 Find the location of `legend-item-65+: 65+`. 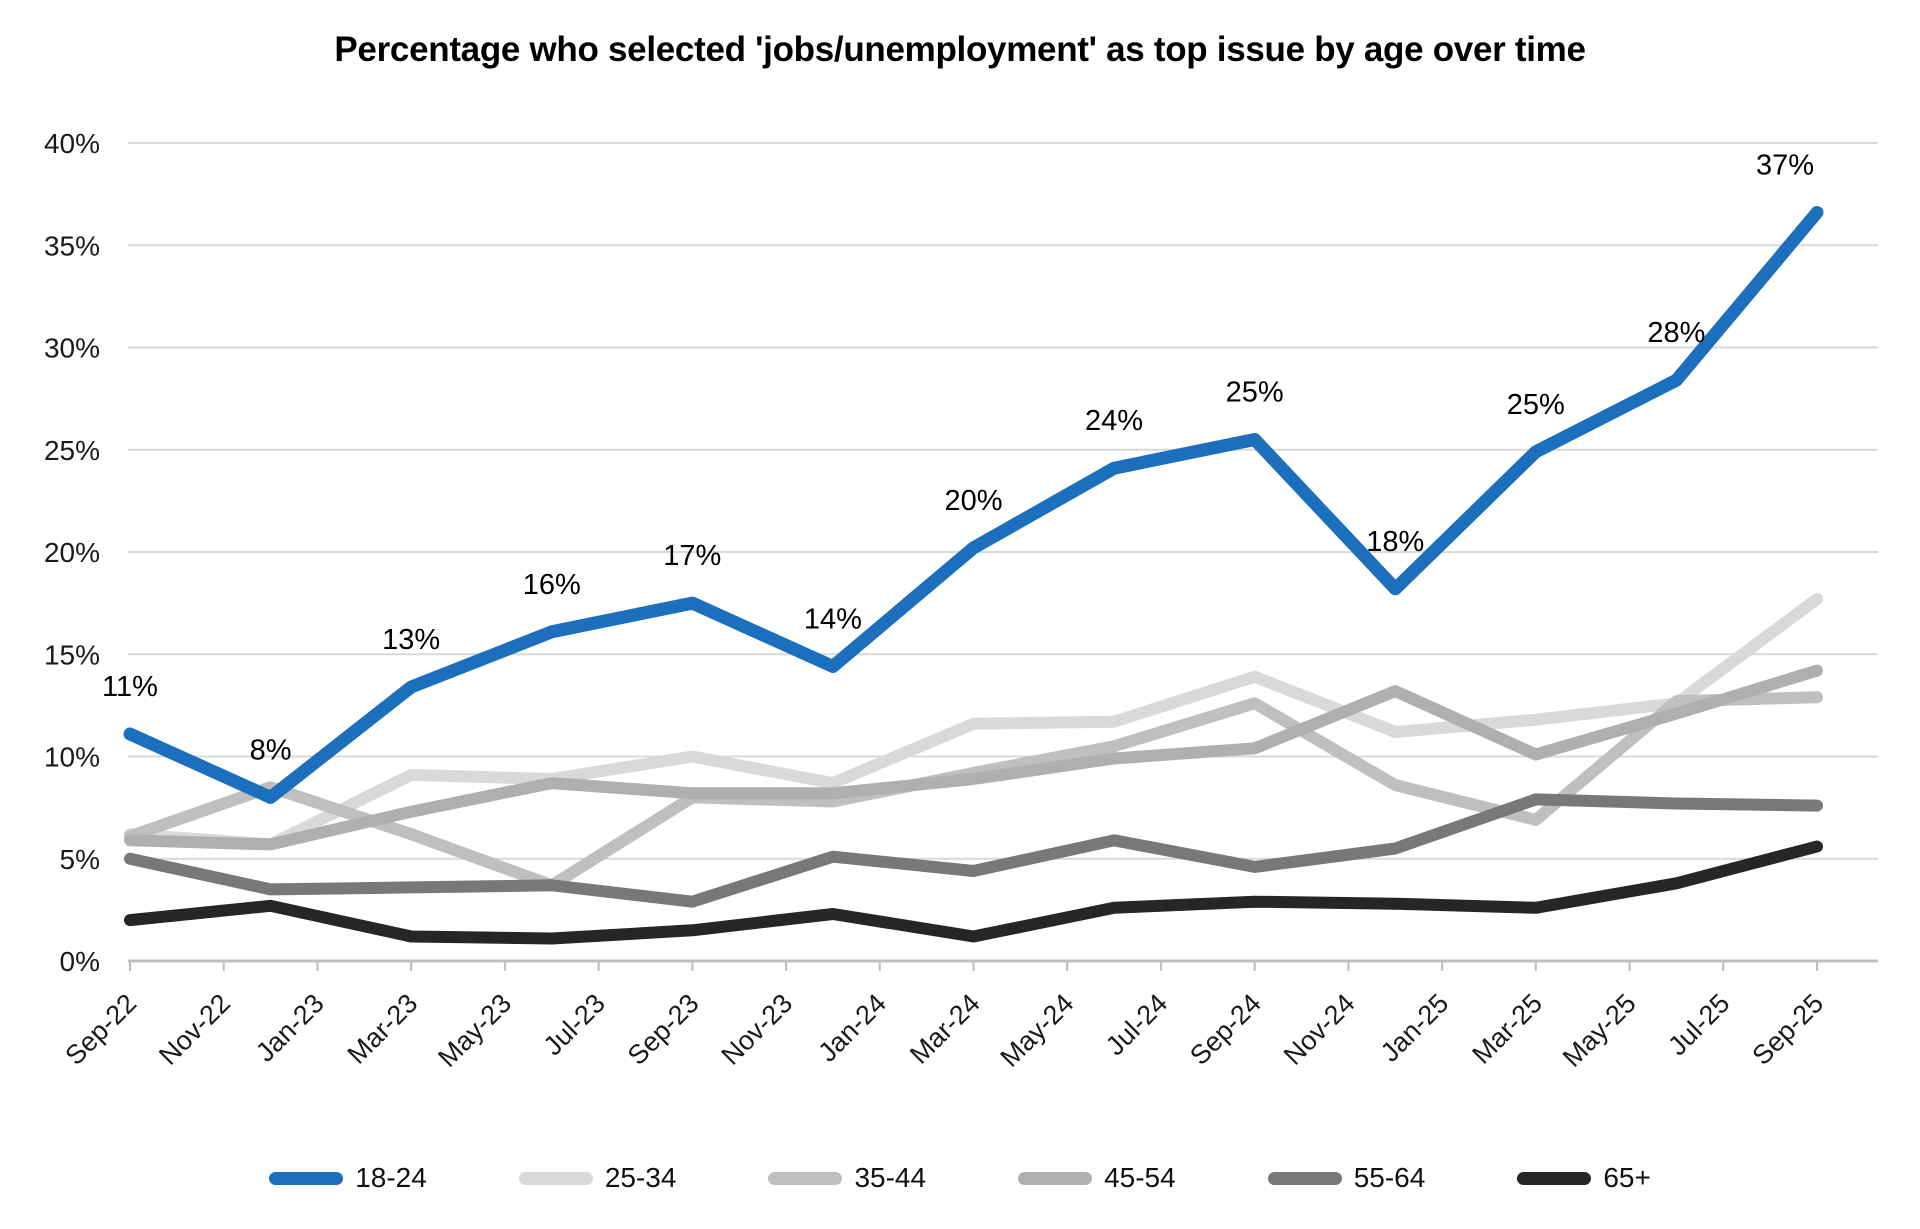

legend-item-65+: 65+ is located at coordinates (1584, 1178).